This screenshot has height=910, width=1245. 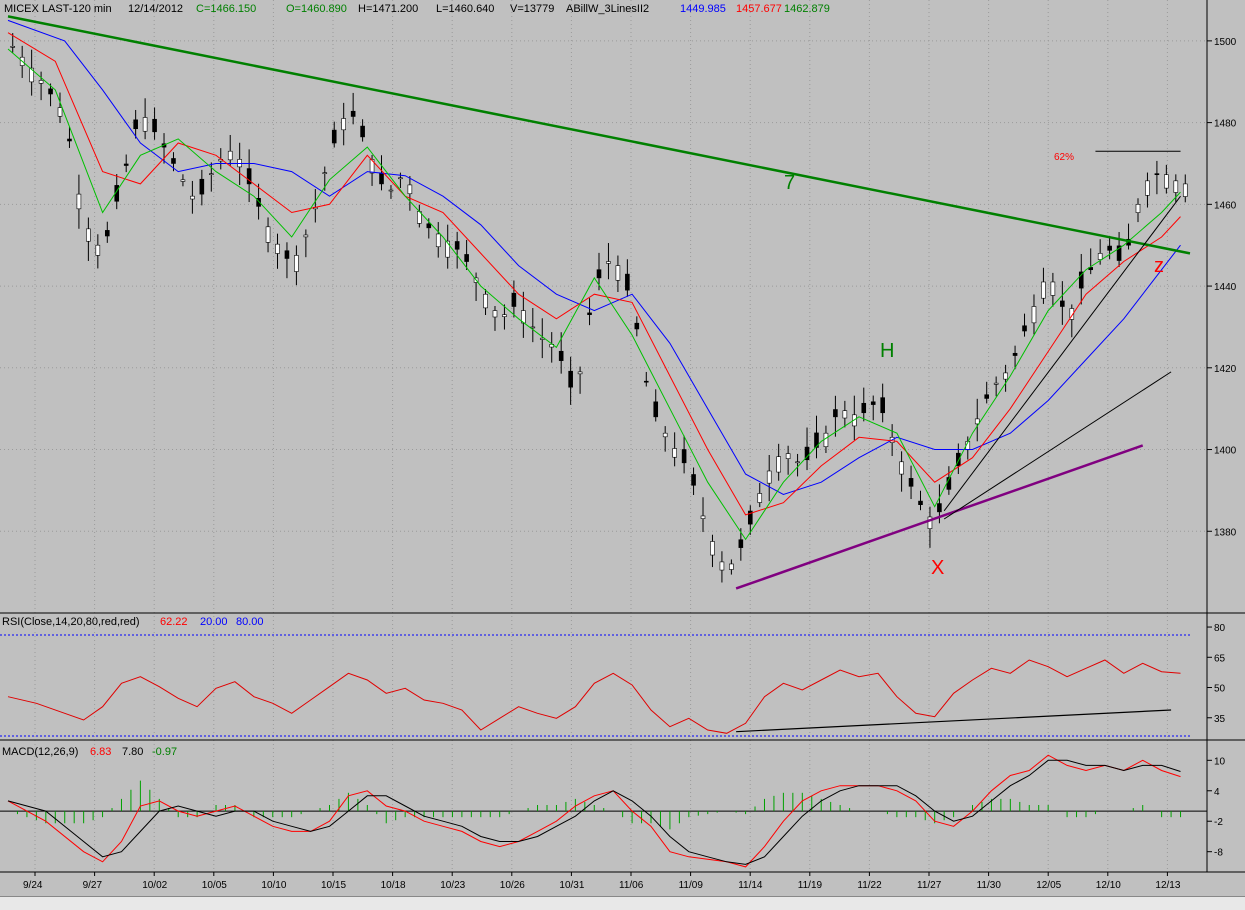 What do you see at coordinates (1167, 885) in the screenshot?
I see `time-tick-label: 12/13` at bounding box center [1167, 885].